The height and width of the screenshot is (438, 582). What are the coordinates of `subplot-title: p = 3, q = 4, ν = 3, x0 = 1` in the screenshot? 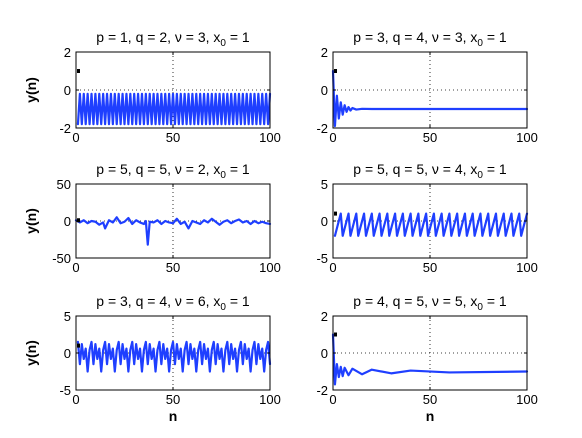 It's located at (430, 39).